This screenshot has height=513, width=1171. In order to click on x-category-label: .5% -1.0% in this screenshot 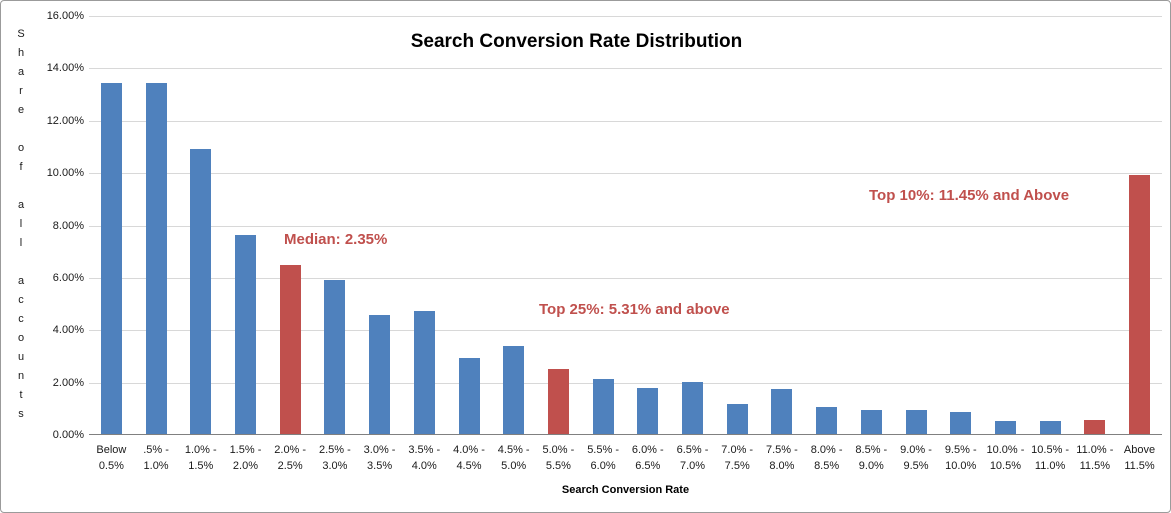, I will do `click(156, 458)`.